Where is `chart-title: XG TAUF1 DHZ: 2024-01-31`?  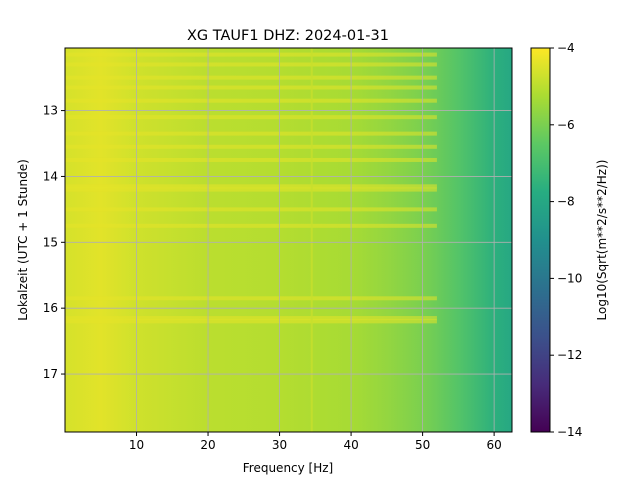 chart-title: XG TAUF1 DHZ: 2024-01-31 is located at coordinates (288, 36).